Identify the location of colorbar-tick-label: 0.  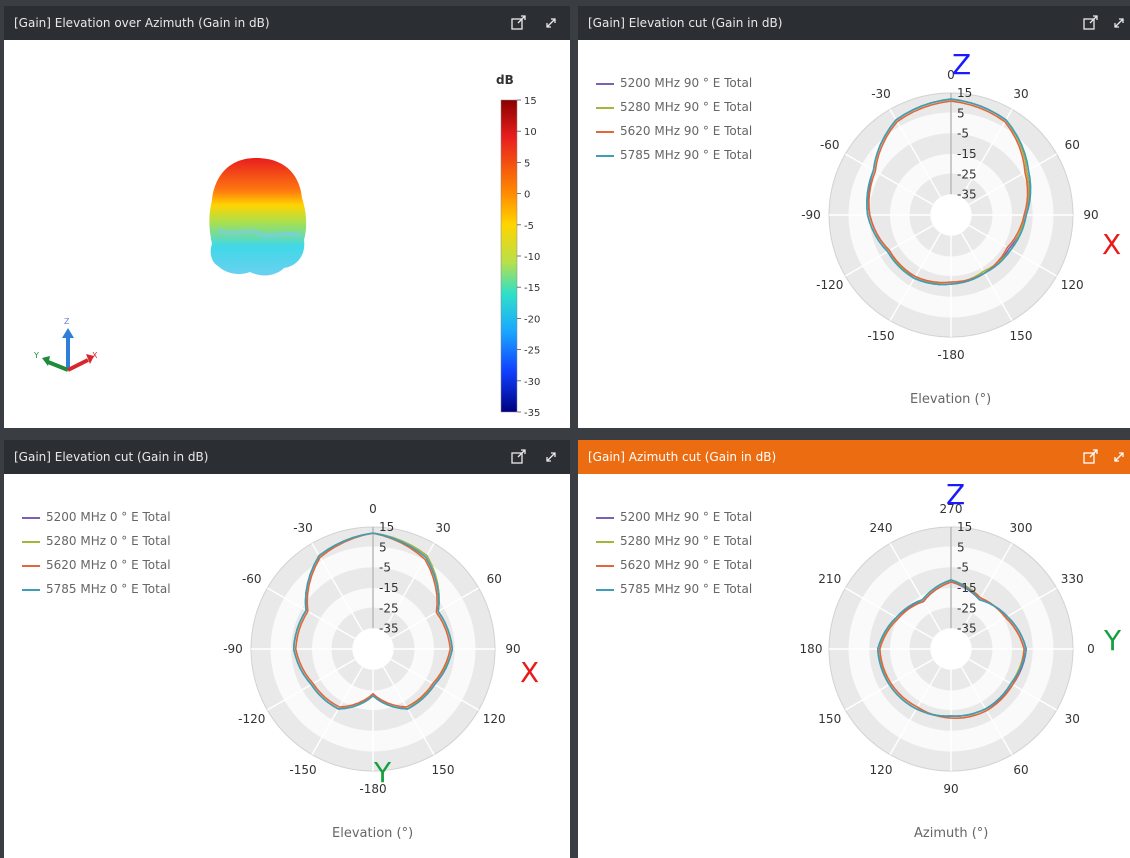
(527, 195).